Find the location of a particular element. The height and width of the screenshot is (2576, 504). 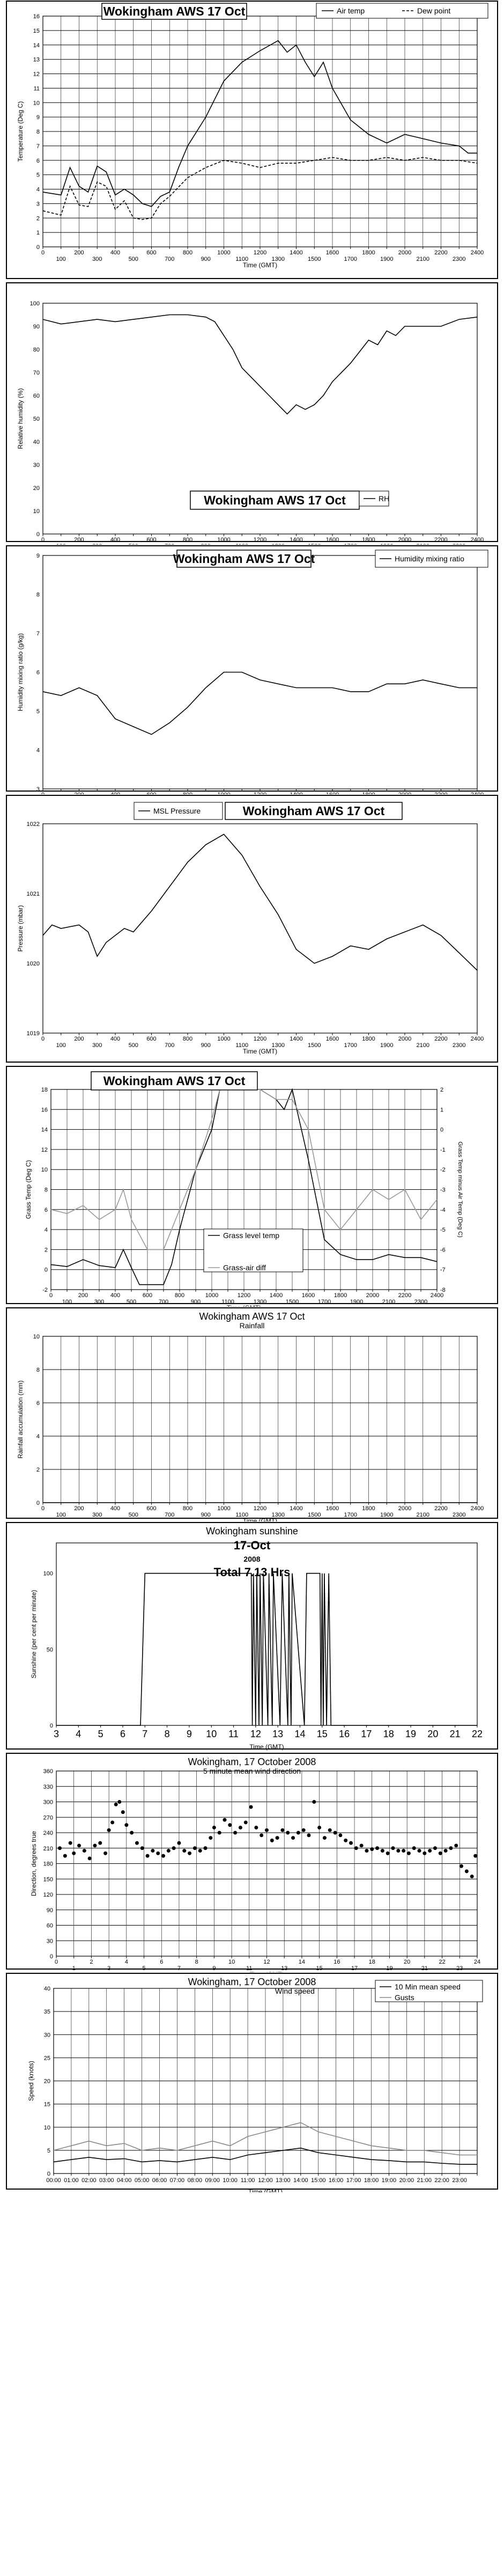

y-tick-label: 9 is located at coordinates (38, 117).